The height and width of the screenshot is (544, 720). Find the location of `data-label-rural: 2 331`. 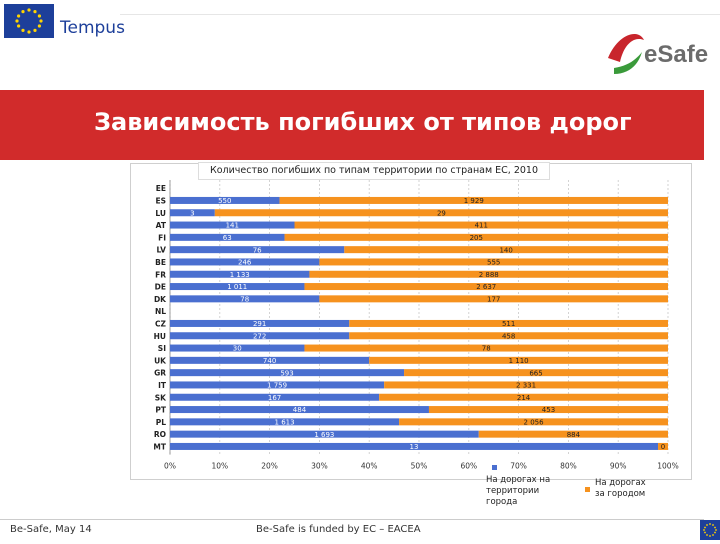

data-label-rural: 2 331 is located at coordinates (526, 386).